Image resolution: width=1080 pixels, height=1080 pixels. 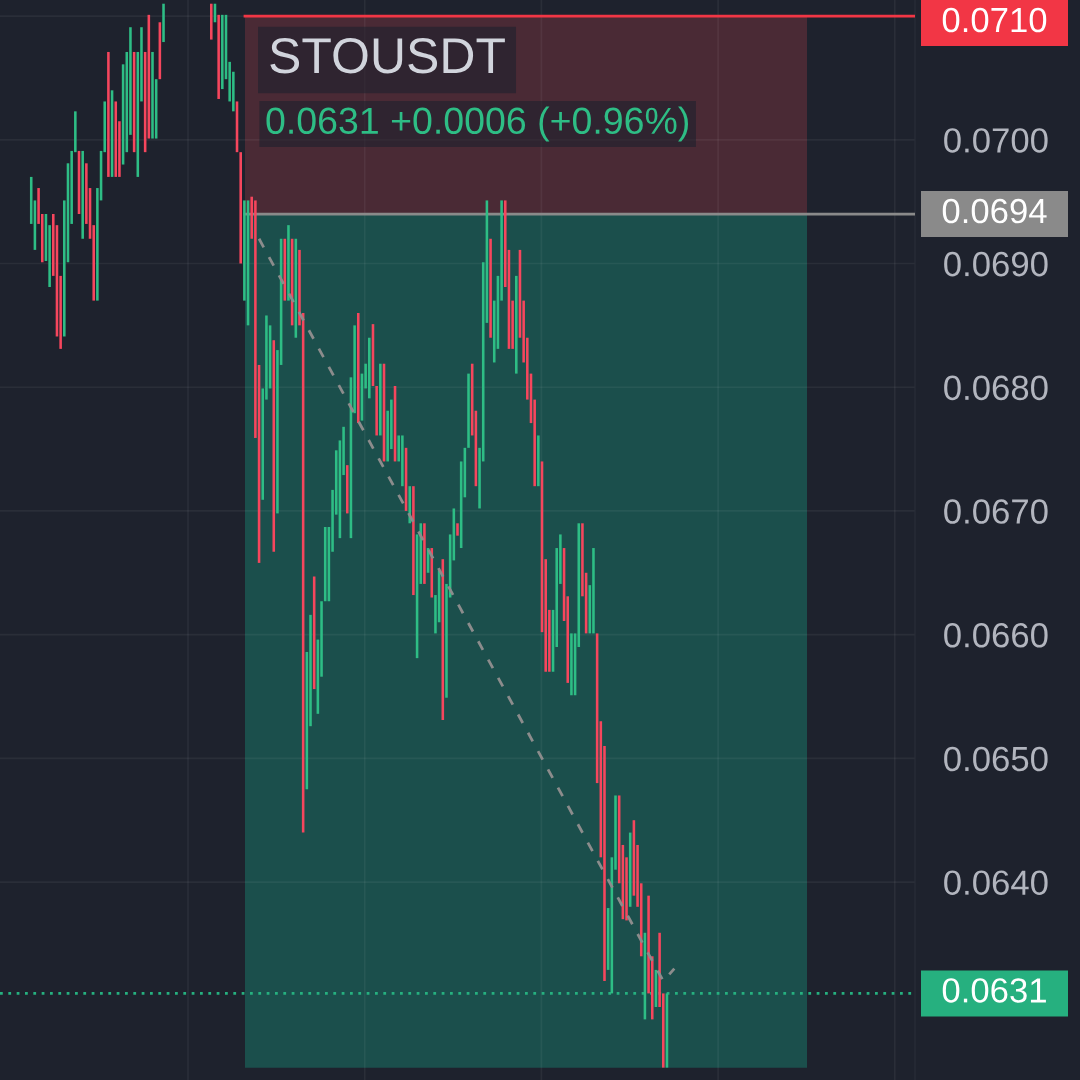 I want to click on y-tick-label: 0.0660, so click(x=996, y=635).